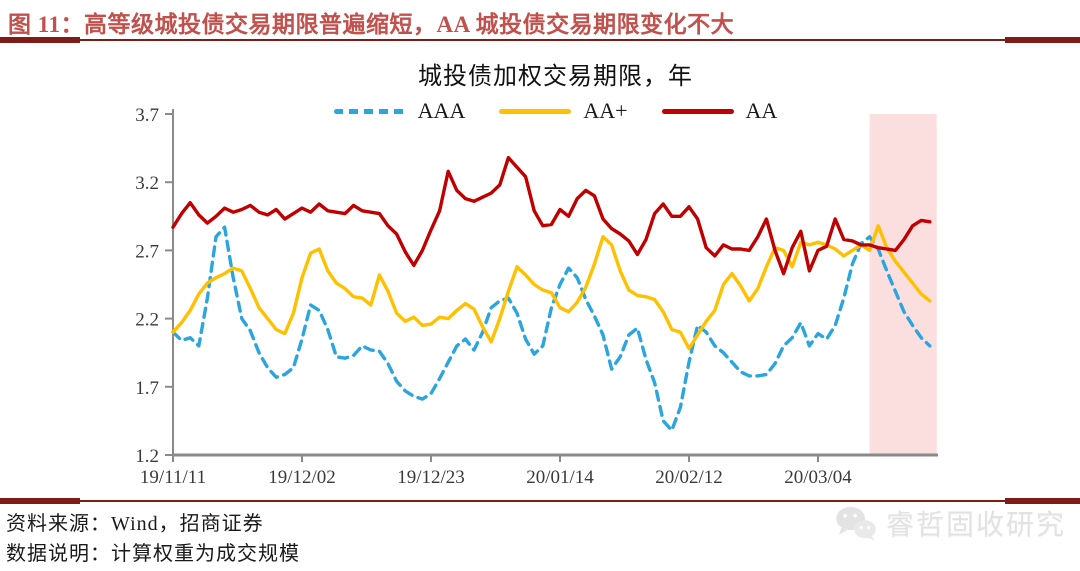 The image size is (1080, 571). What do you see at coordinates (605, 110) in the screenshot?
I see `legend-label-aa-plus: AA+` at bounding box center [605, 110].